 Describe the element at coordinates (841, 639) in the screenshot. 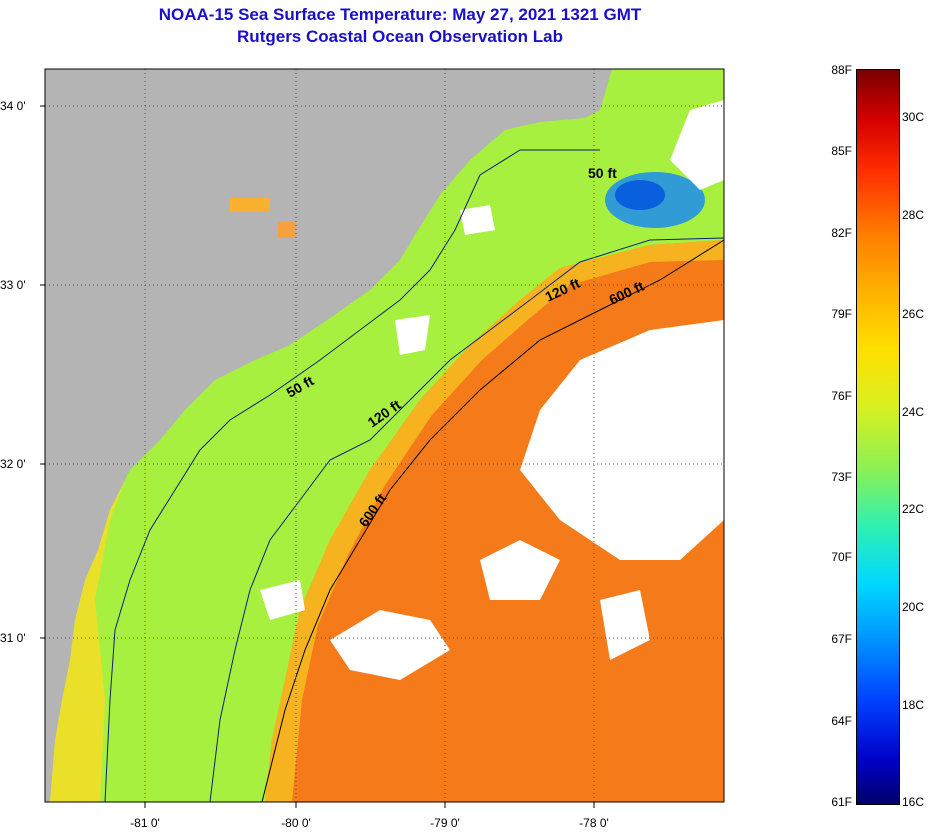

I see `colorbar-f-label: 67F` at that location.